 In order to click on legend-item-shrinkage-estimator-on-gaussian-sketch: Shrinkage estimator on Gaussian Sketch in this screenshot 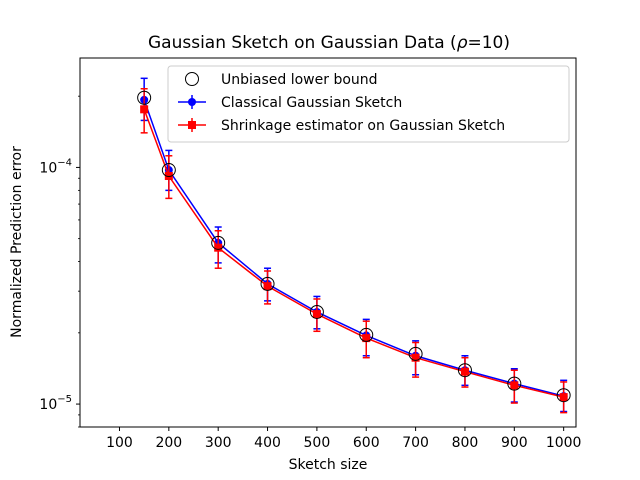, I will do `click(341, 126)`.